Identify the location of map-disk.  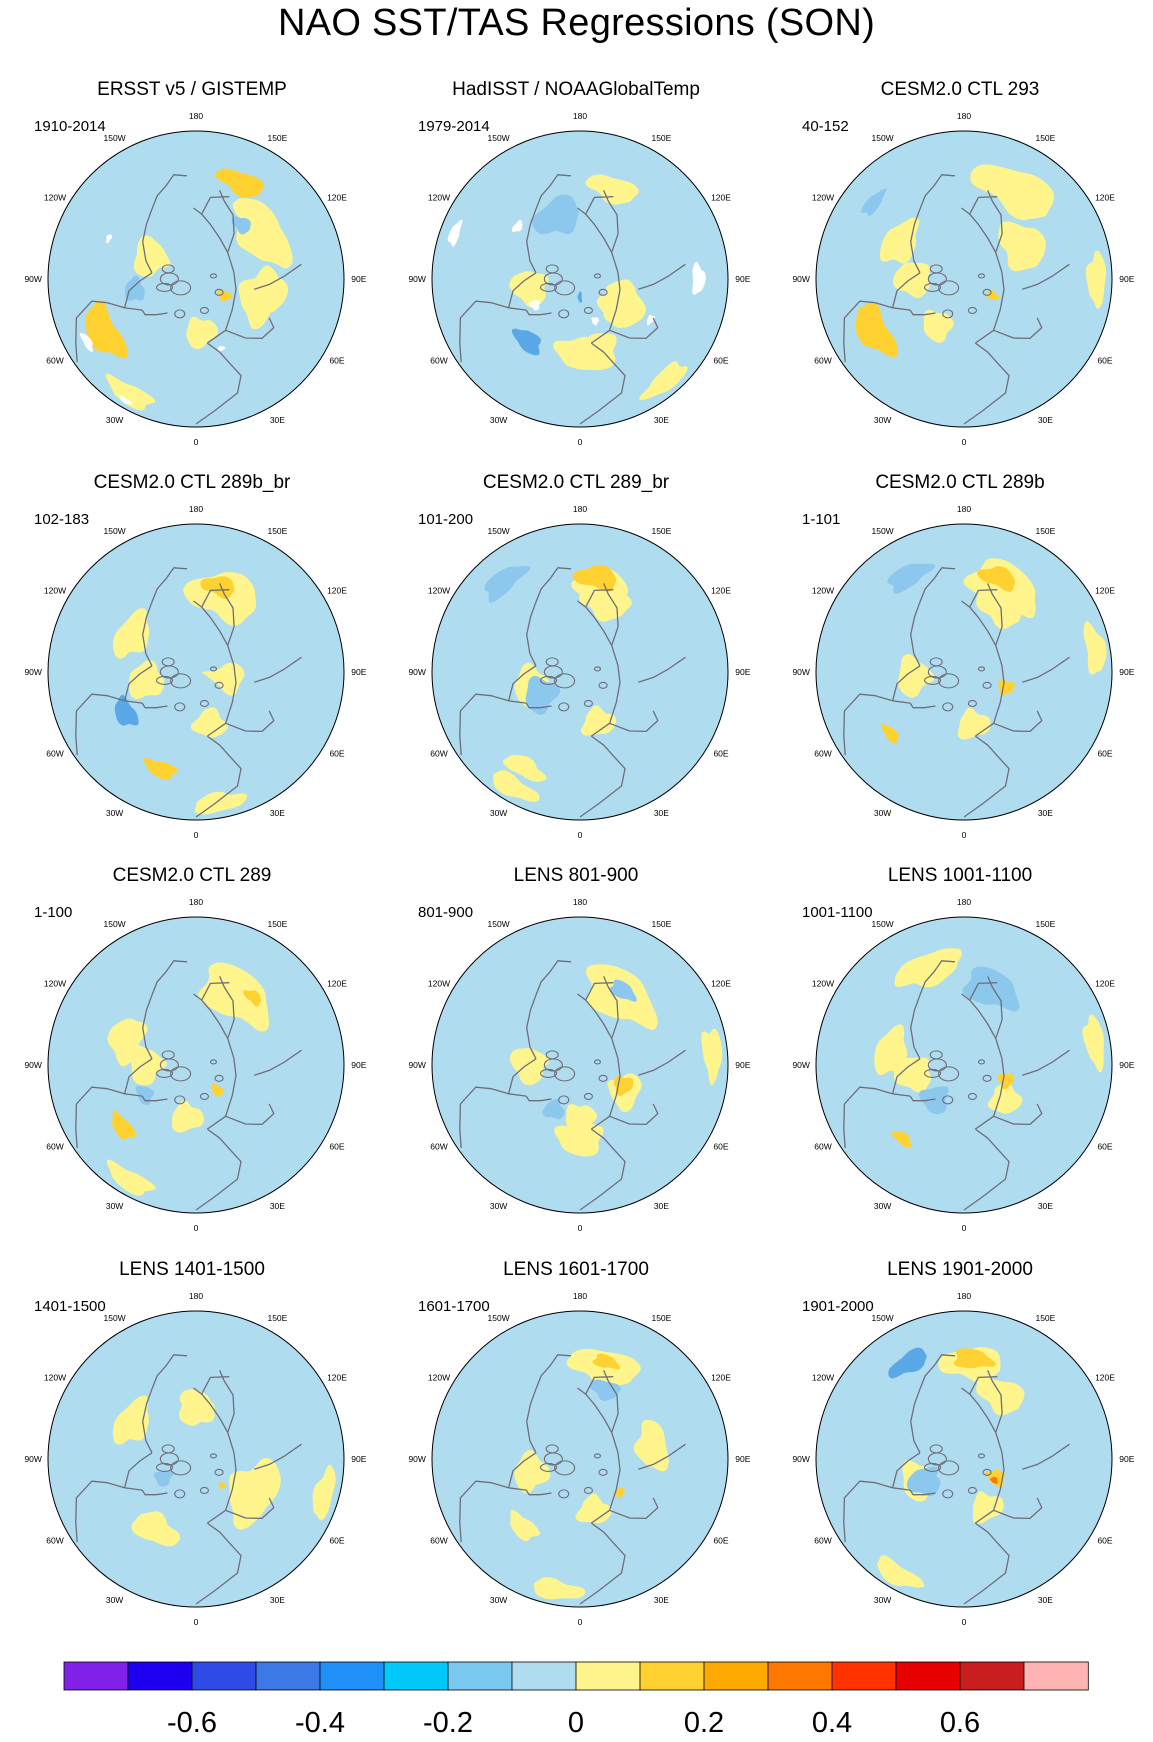
(196, 1065).